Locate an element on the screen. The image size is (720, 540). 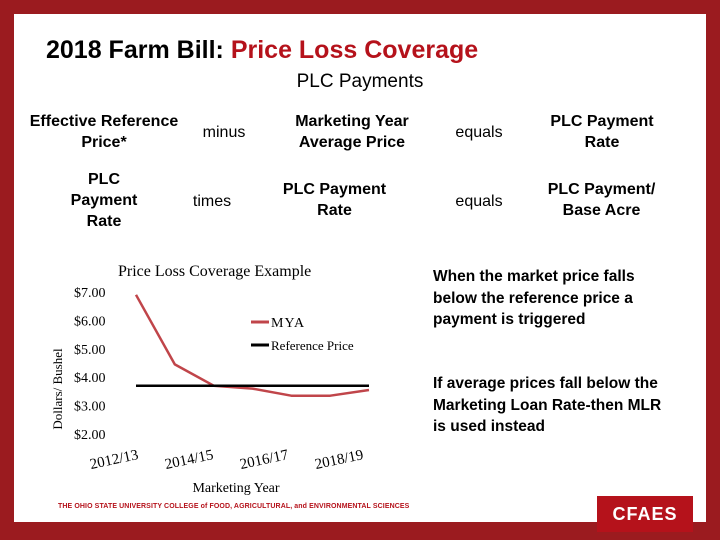
marketing-year-average-price-term: Marketing Year Average Price is located at coordinates (352, 132).